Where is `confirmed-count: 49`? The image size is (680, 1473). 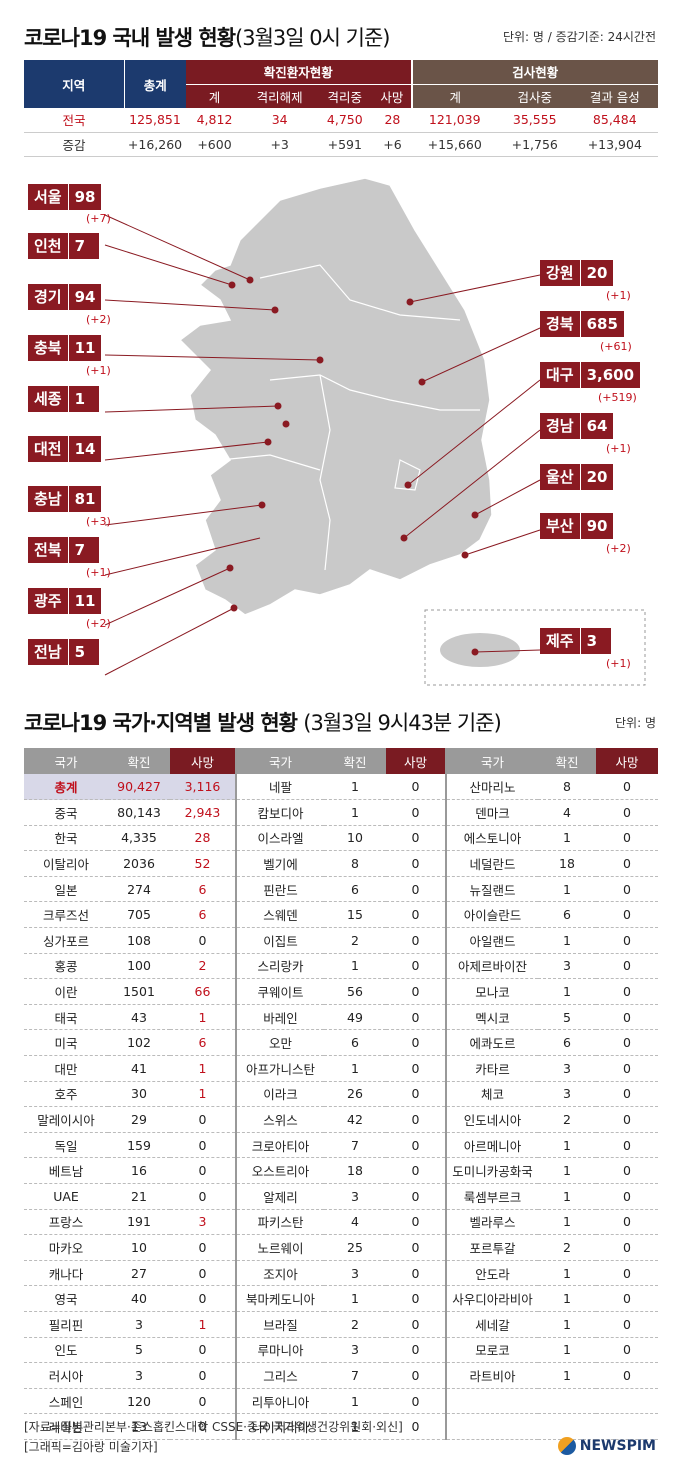
confirmed-count: 49 is located at coordinates (355, 1017).